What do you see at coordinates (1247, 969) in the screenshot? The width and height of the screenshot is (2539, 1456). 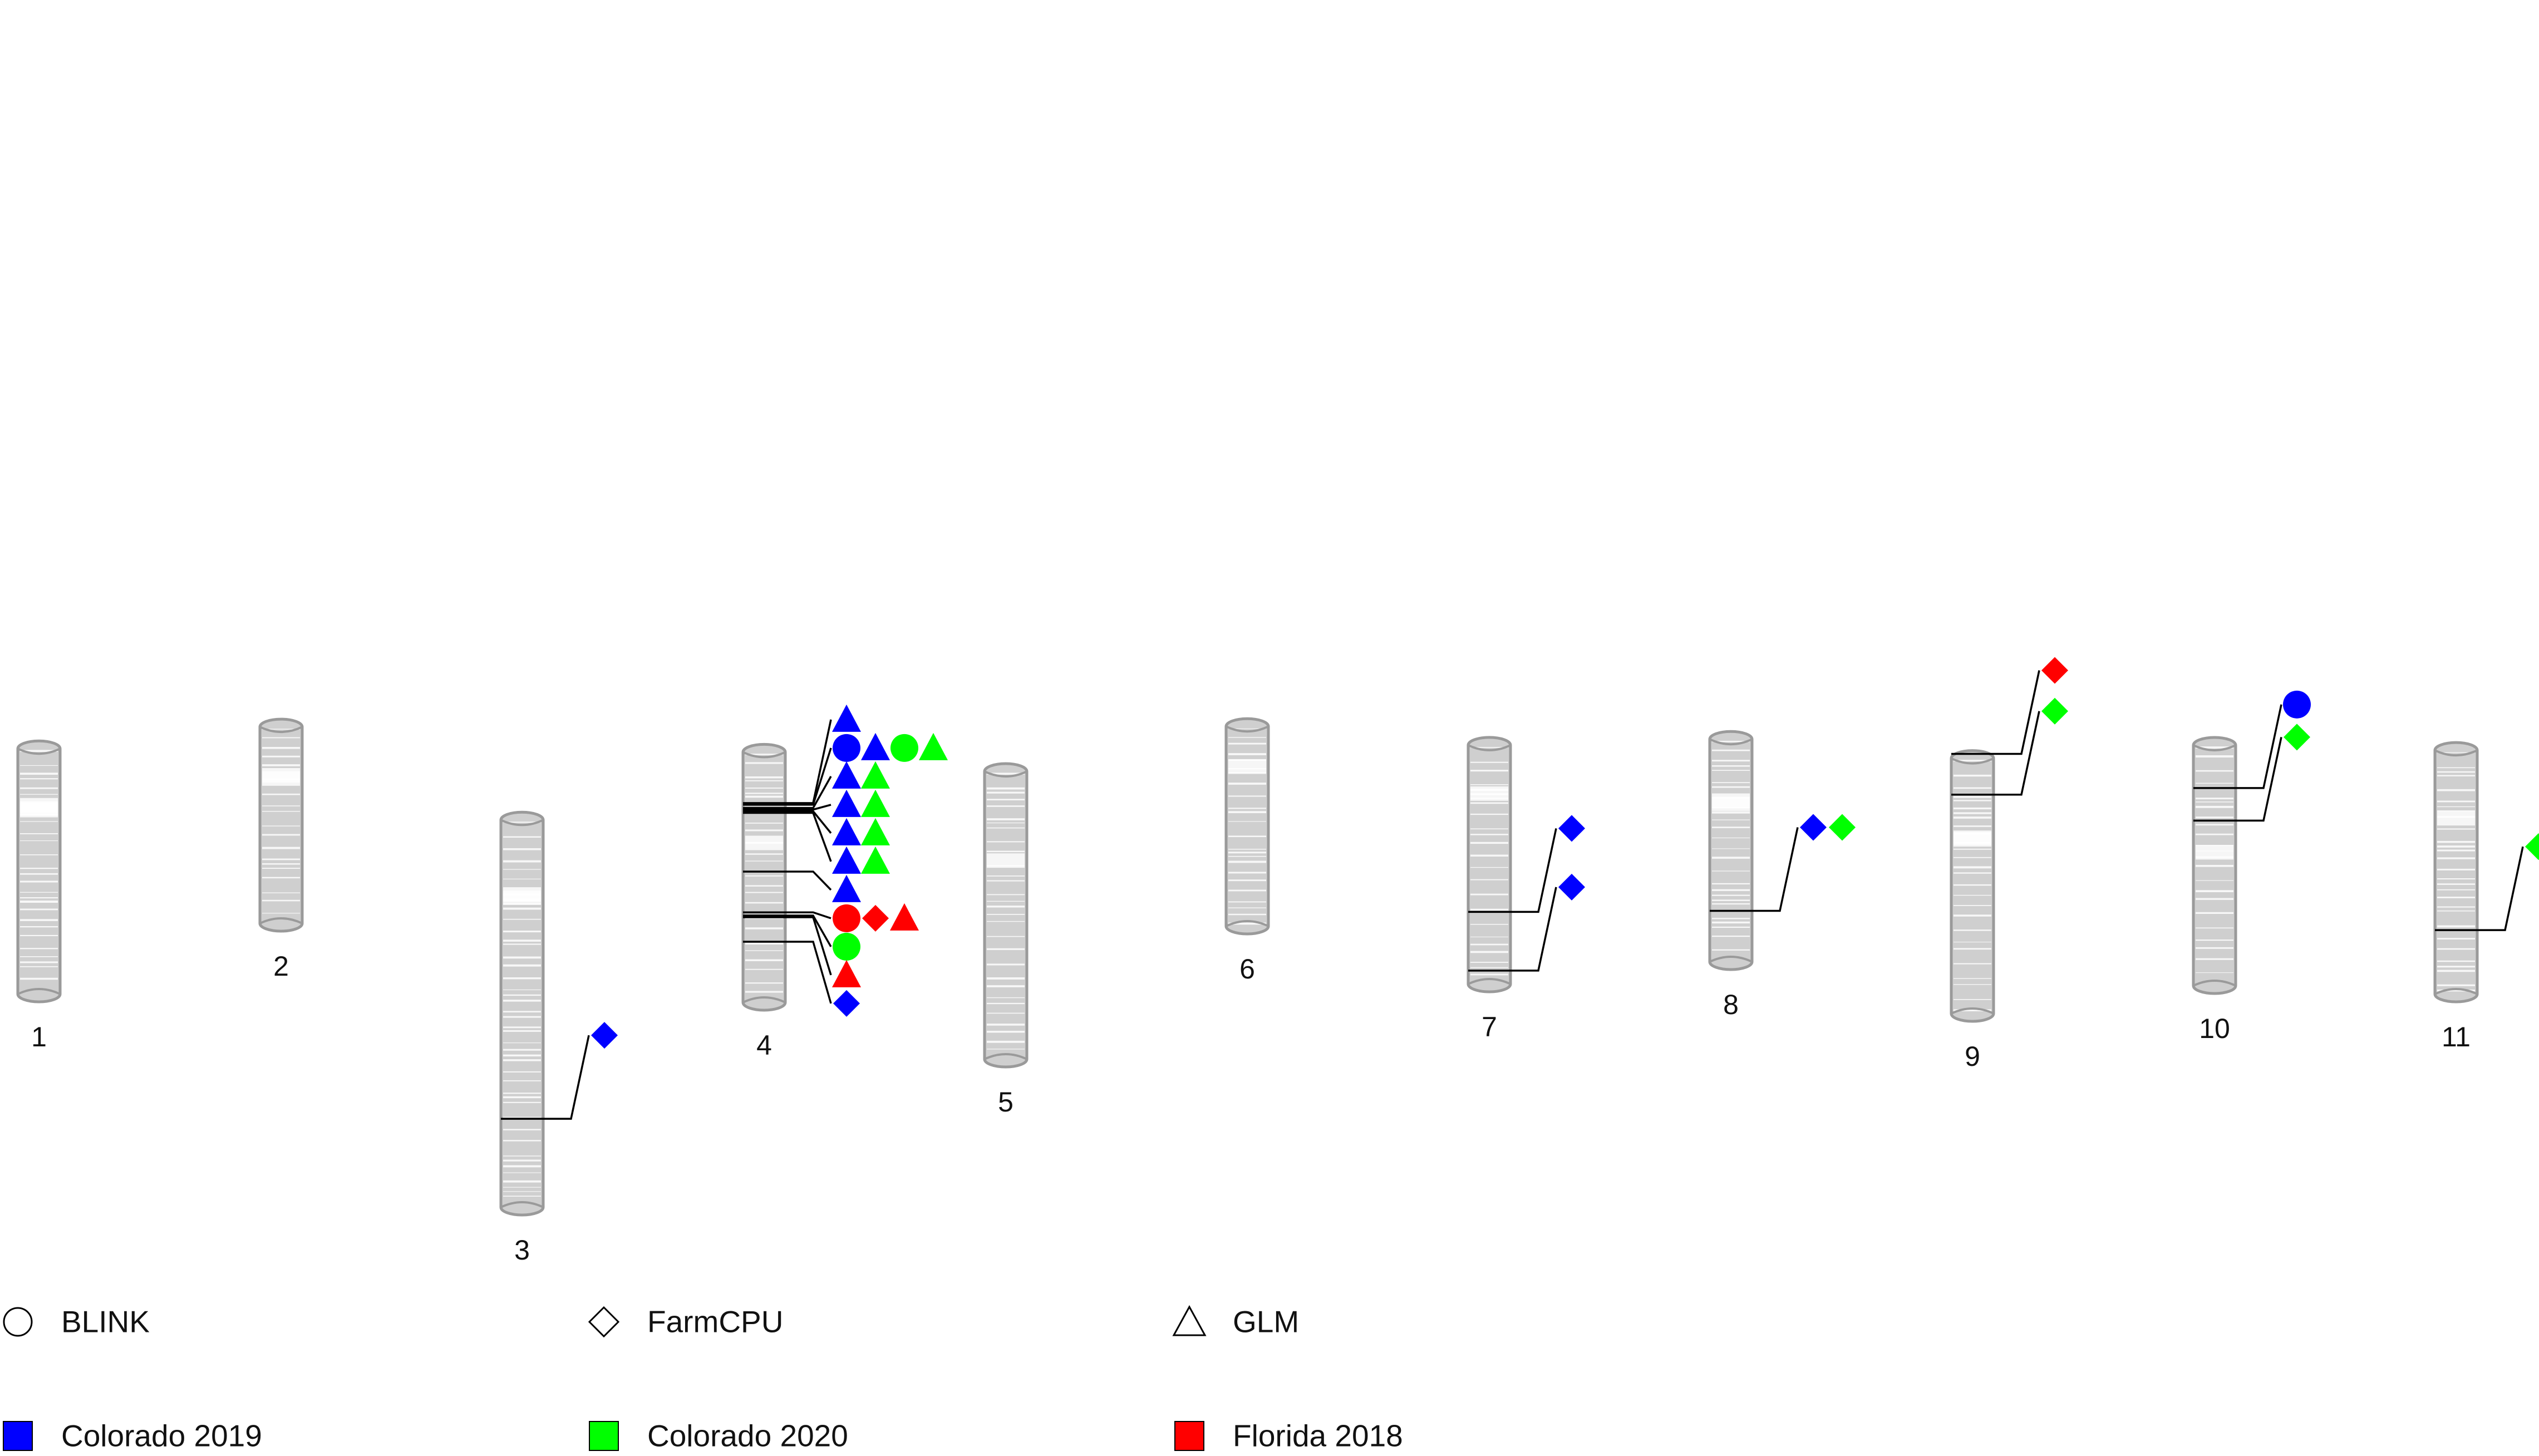 I see `chromosome-label: 6` at bounding box center [1247, 969].